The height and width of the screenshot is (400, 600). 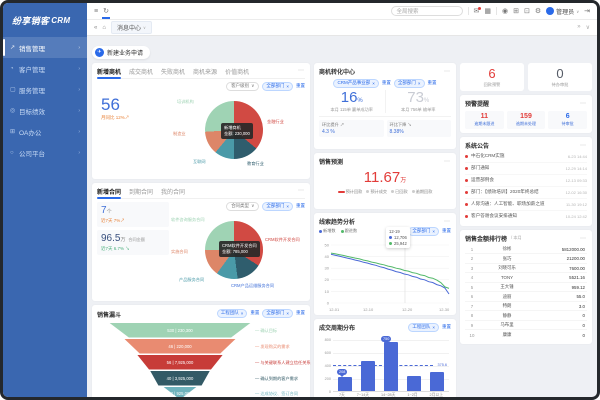 What do you see at coordinates (526, 181) in the screenshot?
I see `announcement-item: 运营部例会 12-13 09:33` at bounding box center [526, 181].